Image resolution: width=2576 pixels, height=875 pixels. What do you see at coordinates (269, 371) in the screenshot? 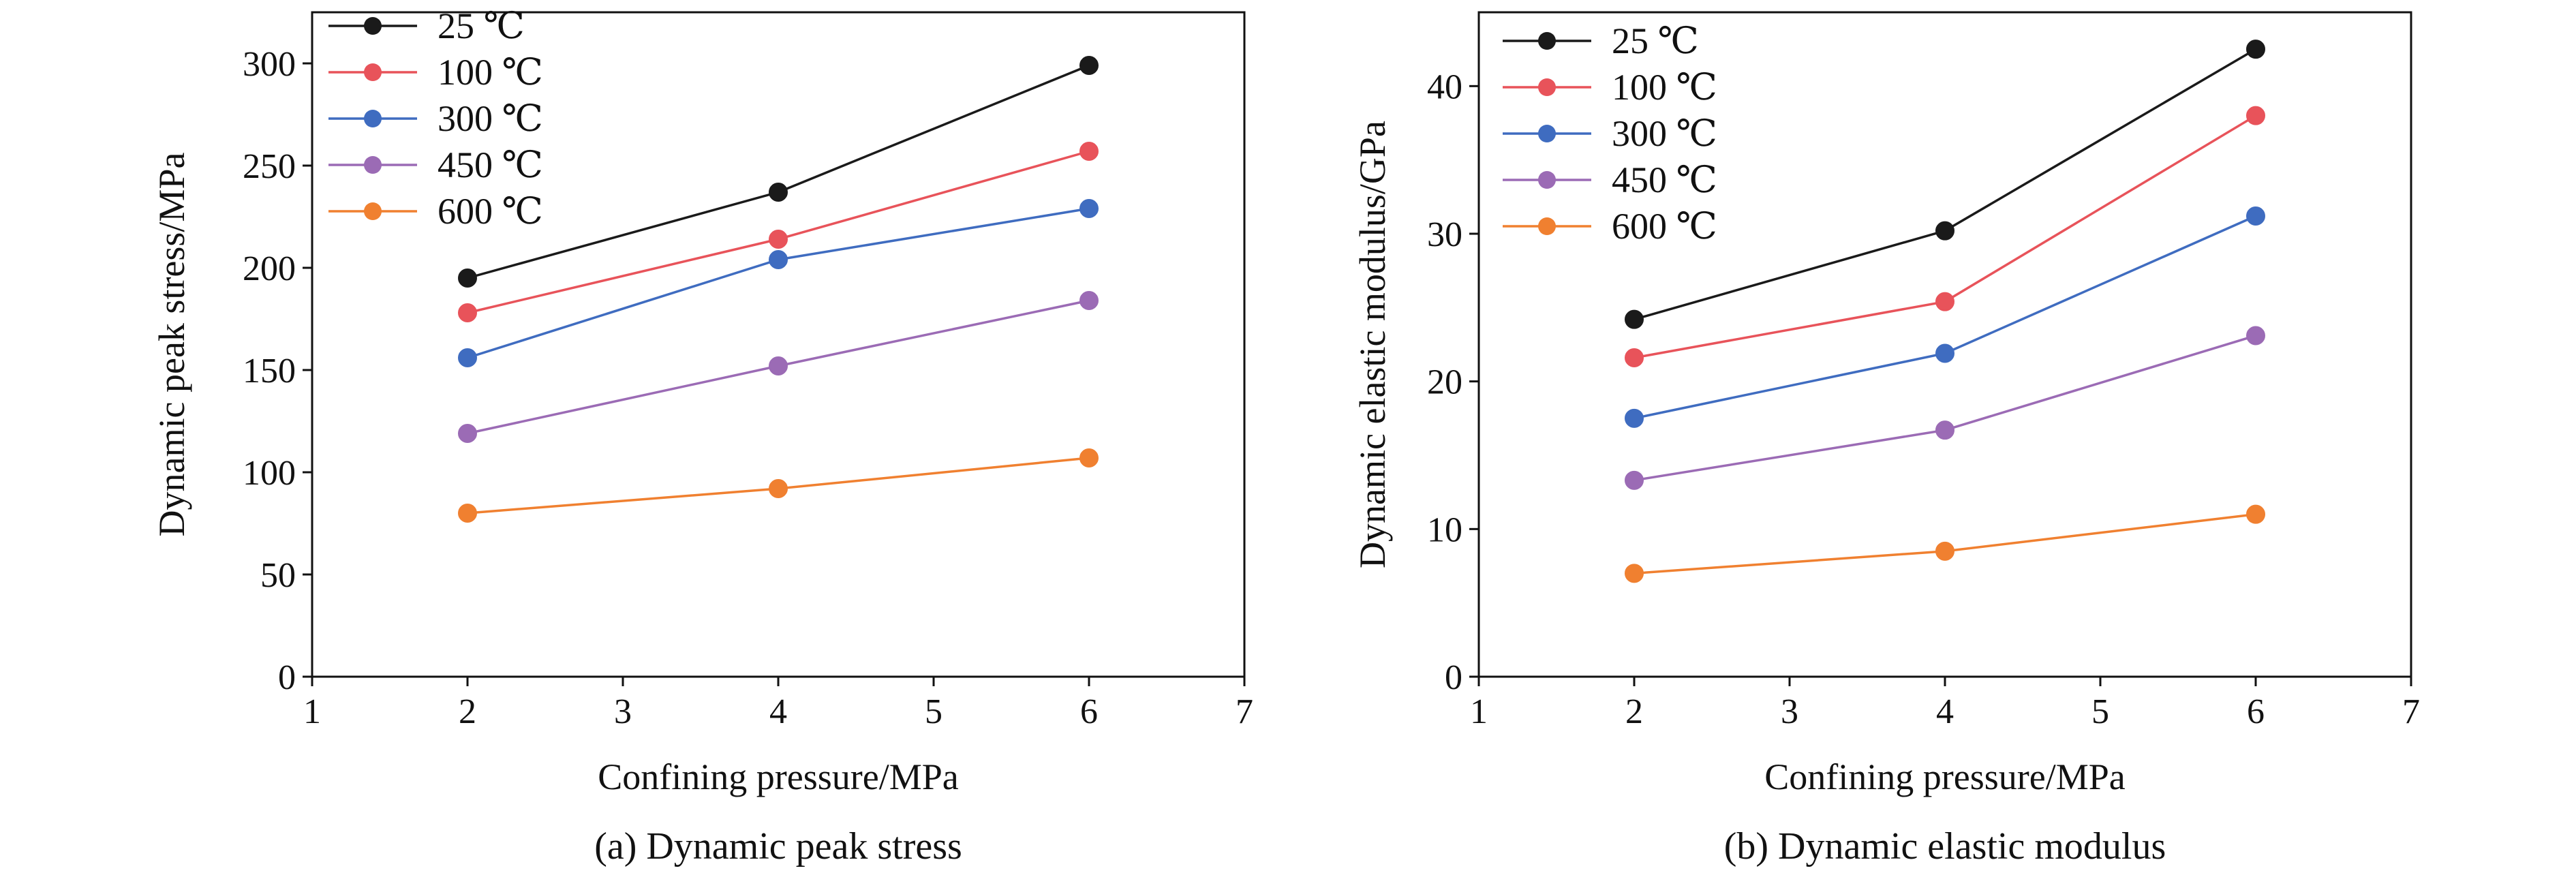
I see `y-tick-label: 150` at bounding box center [269, 371].